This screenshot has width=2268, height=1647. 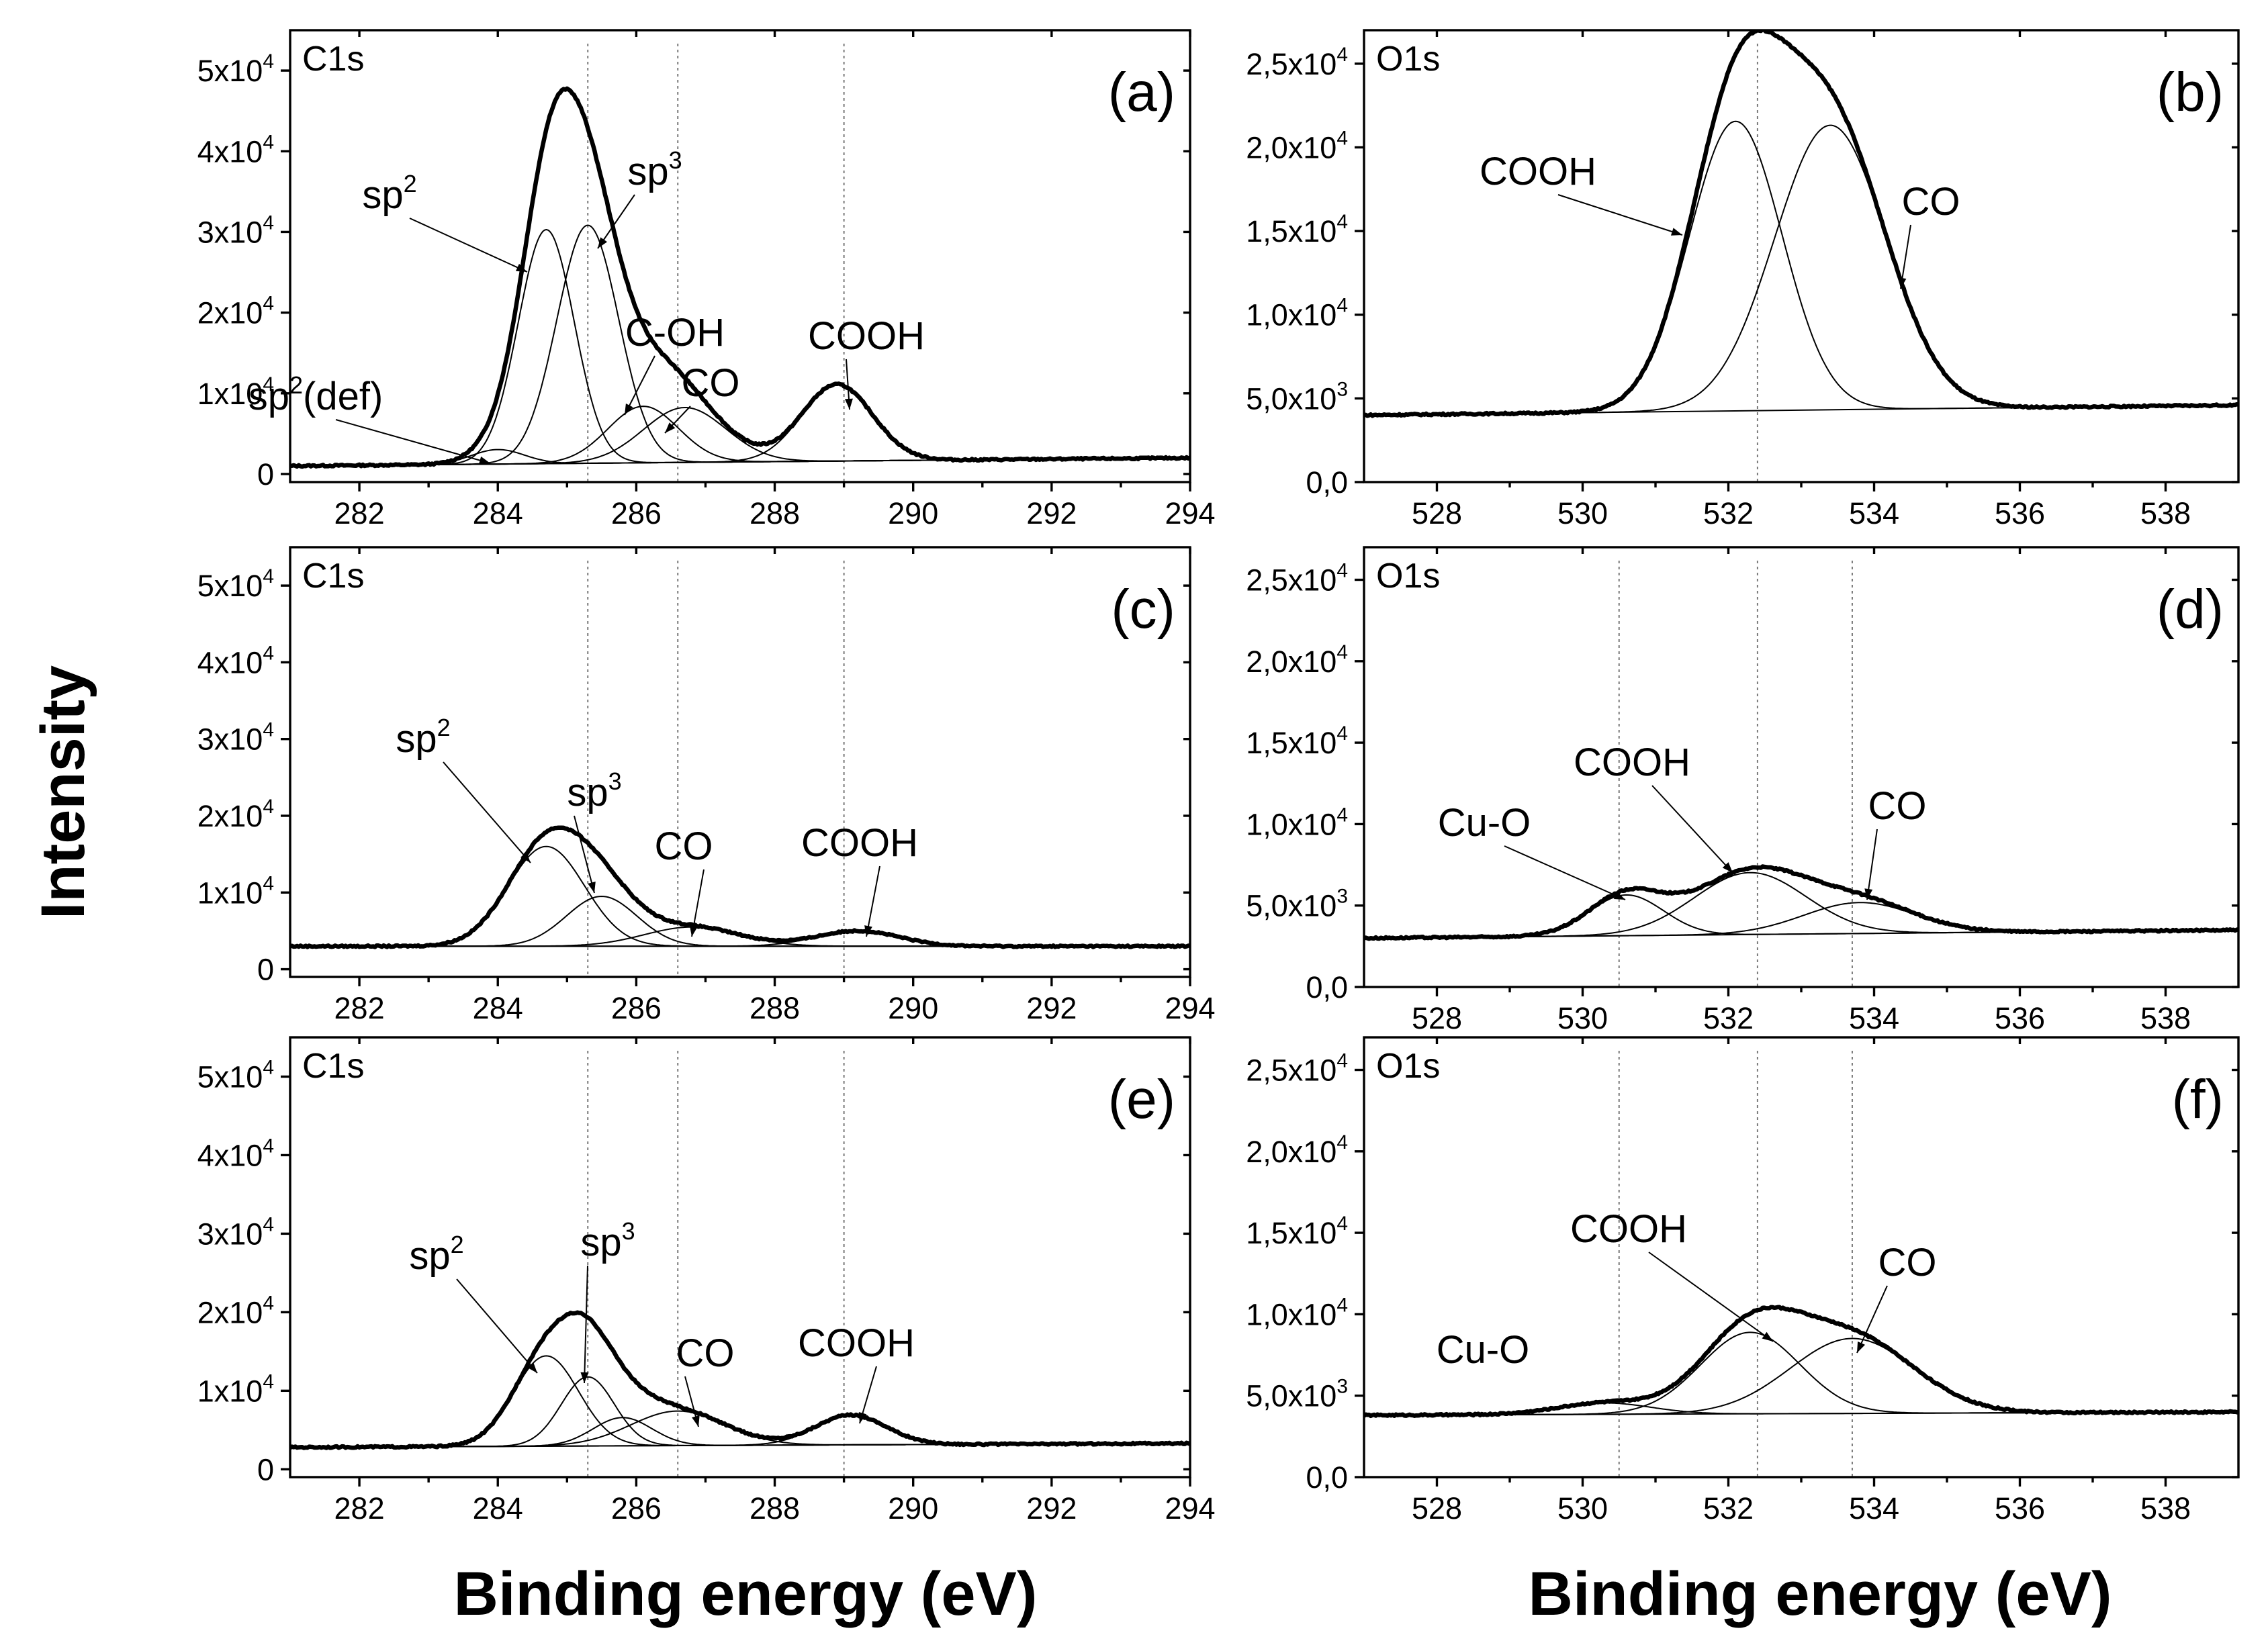 I want to click on x-axis-title-left: Binding energy (eV), so click(x=746, y=1594).